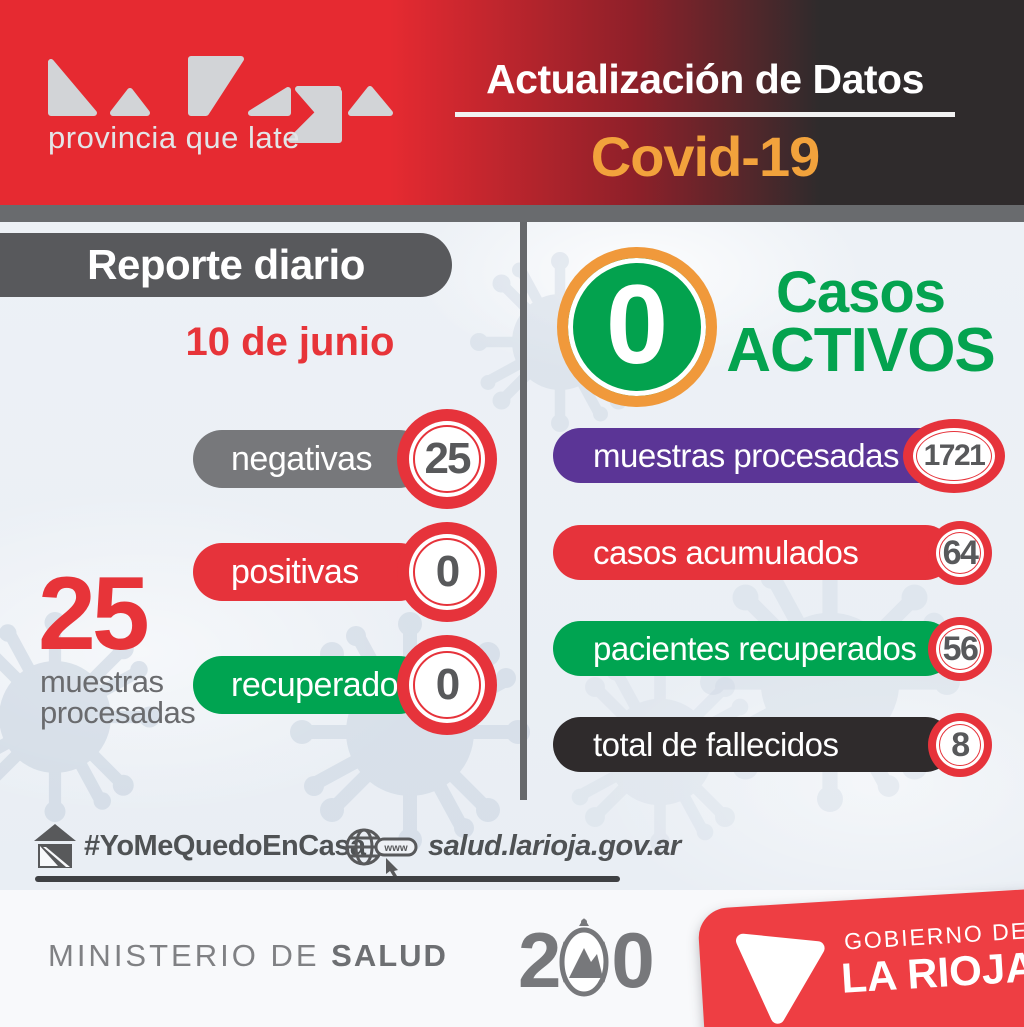  Describe the element at coordinates (637, 324) in the screenshot. I see `active-cases-value: 0` at that location.